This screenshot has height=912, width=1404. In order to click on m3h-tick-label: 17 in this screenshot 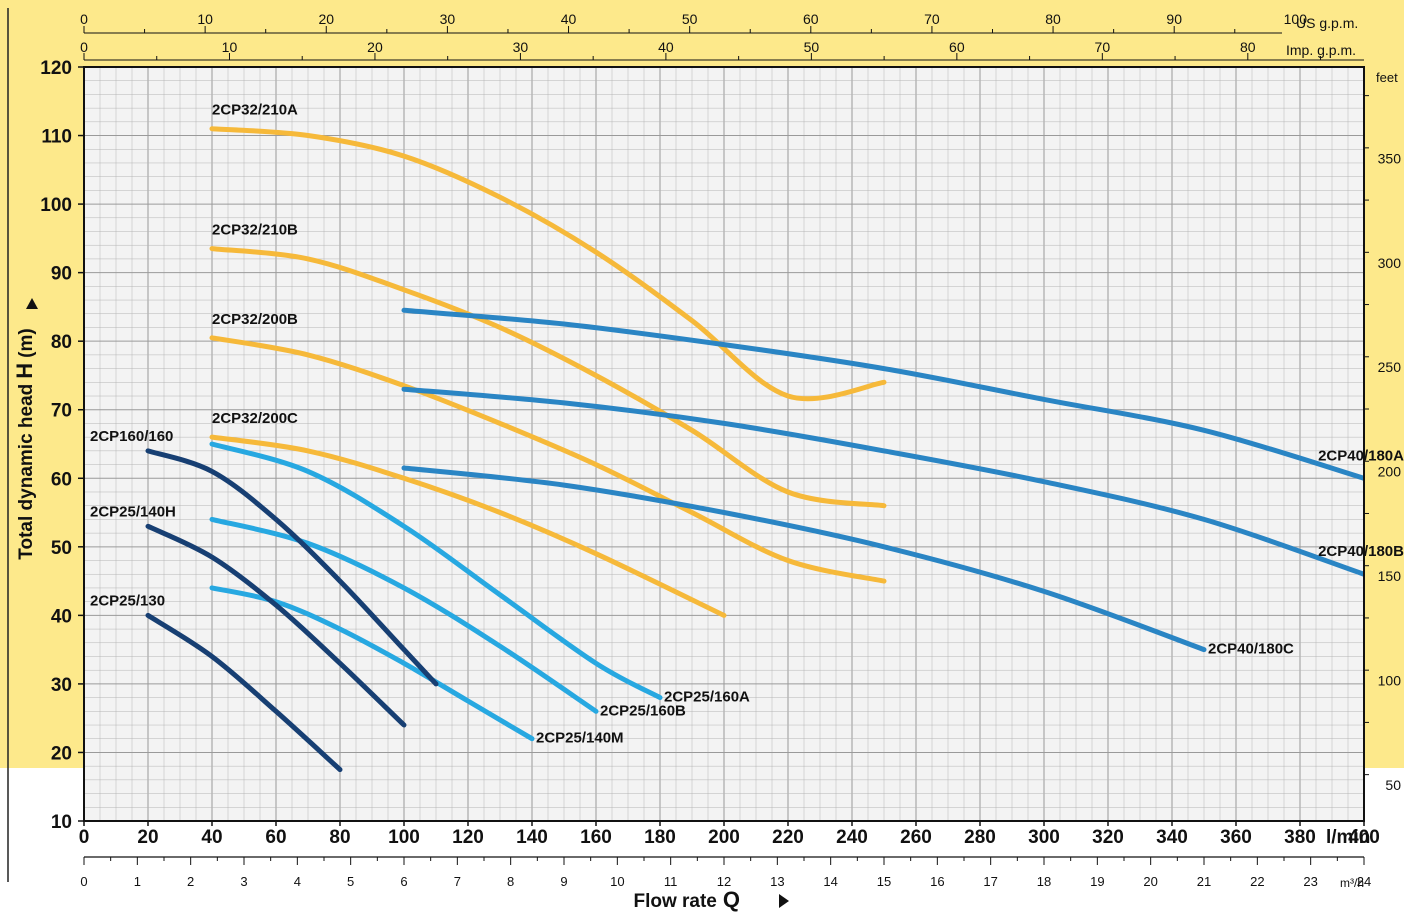, I will do `click(990, 881)`.